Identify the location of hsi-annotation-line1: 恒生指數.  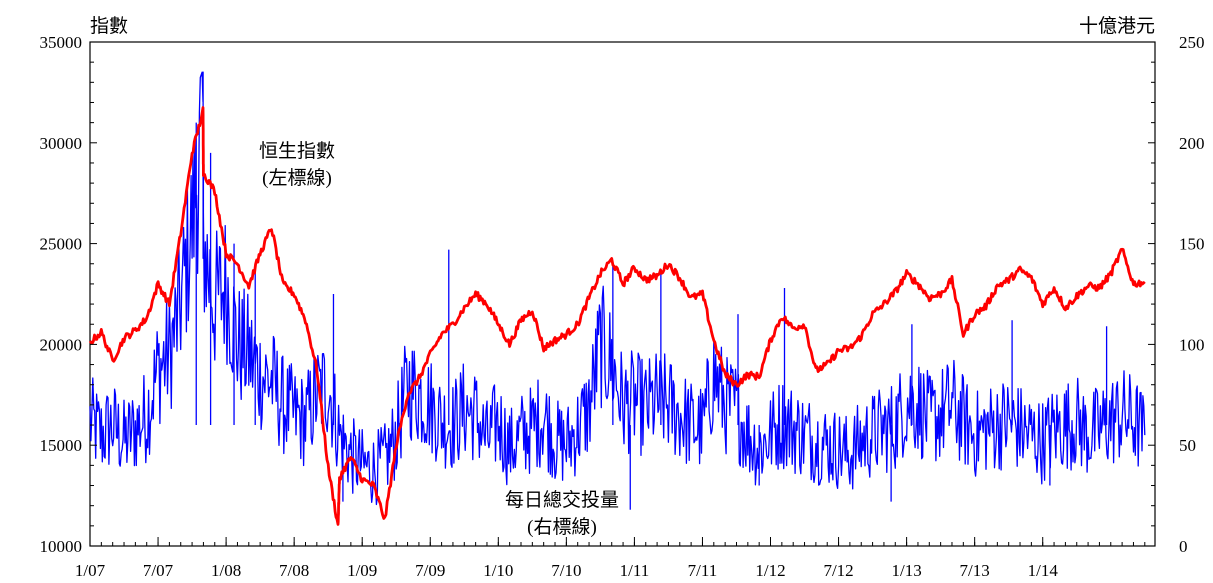
(297, 151).